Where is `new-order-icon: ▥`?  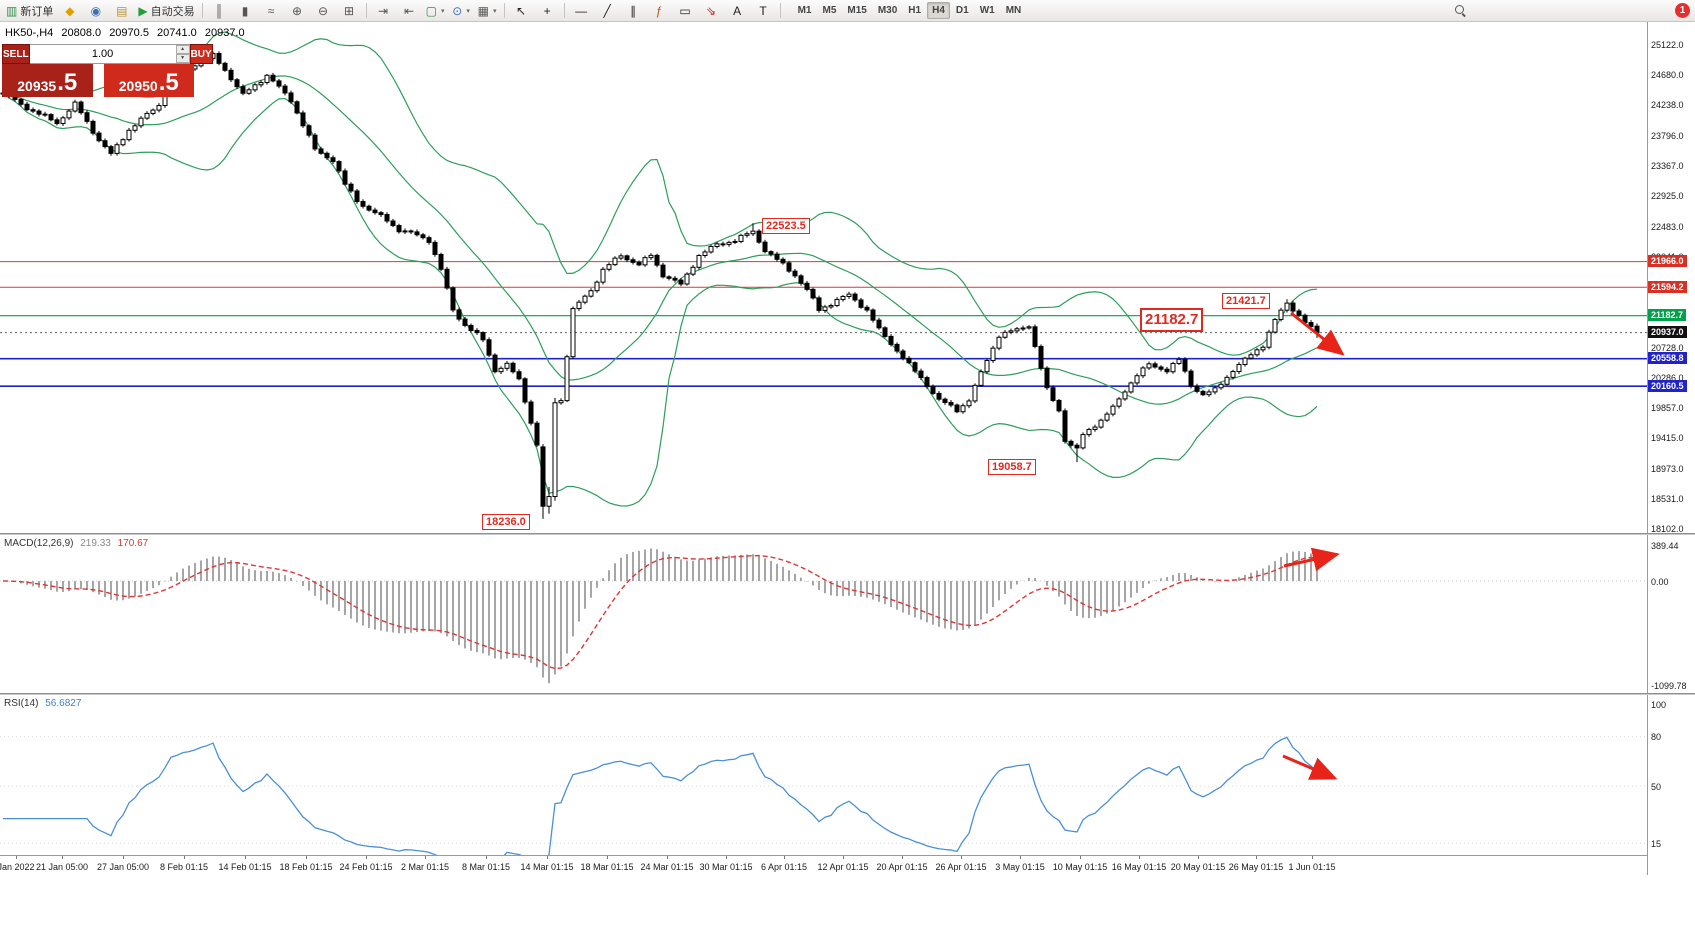
new-order-icon: ▥ is located at coordinates (12, 10).